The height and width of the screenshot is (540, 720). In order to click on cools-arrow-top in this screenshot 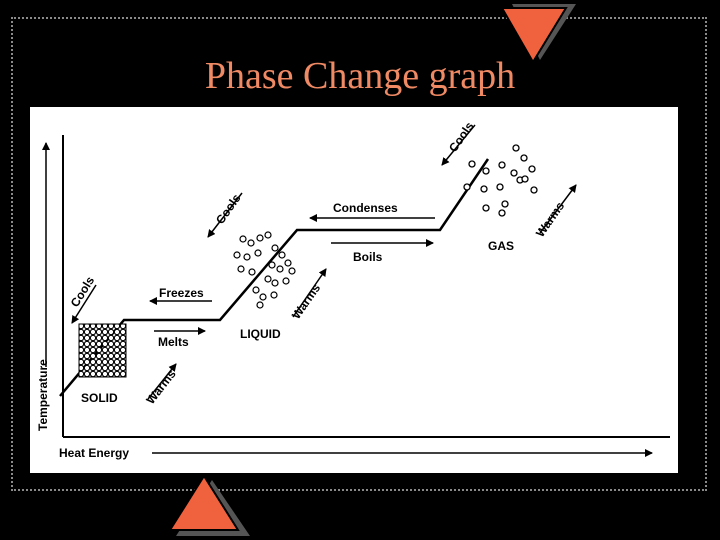, I will do `click(458, 145)`.